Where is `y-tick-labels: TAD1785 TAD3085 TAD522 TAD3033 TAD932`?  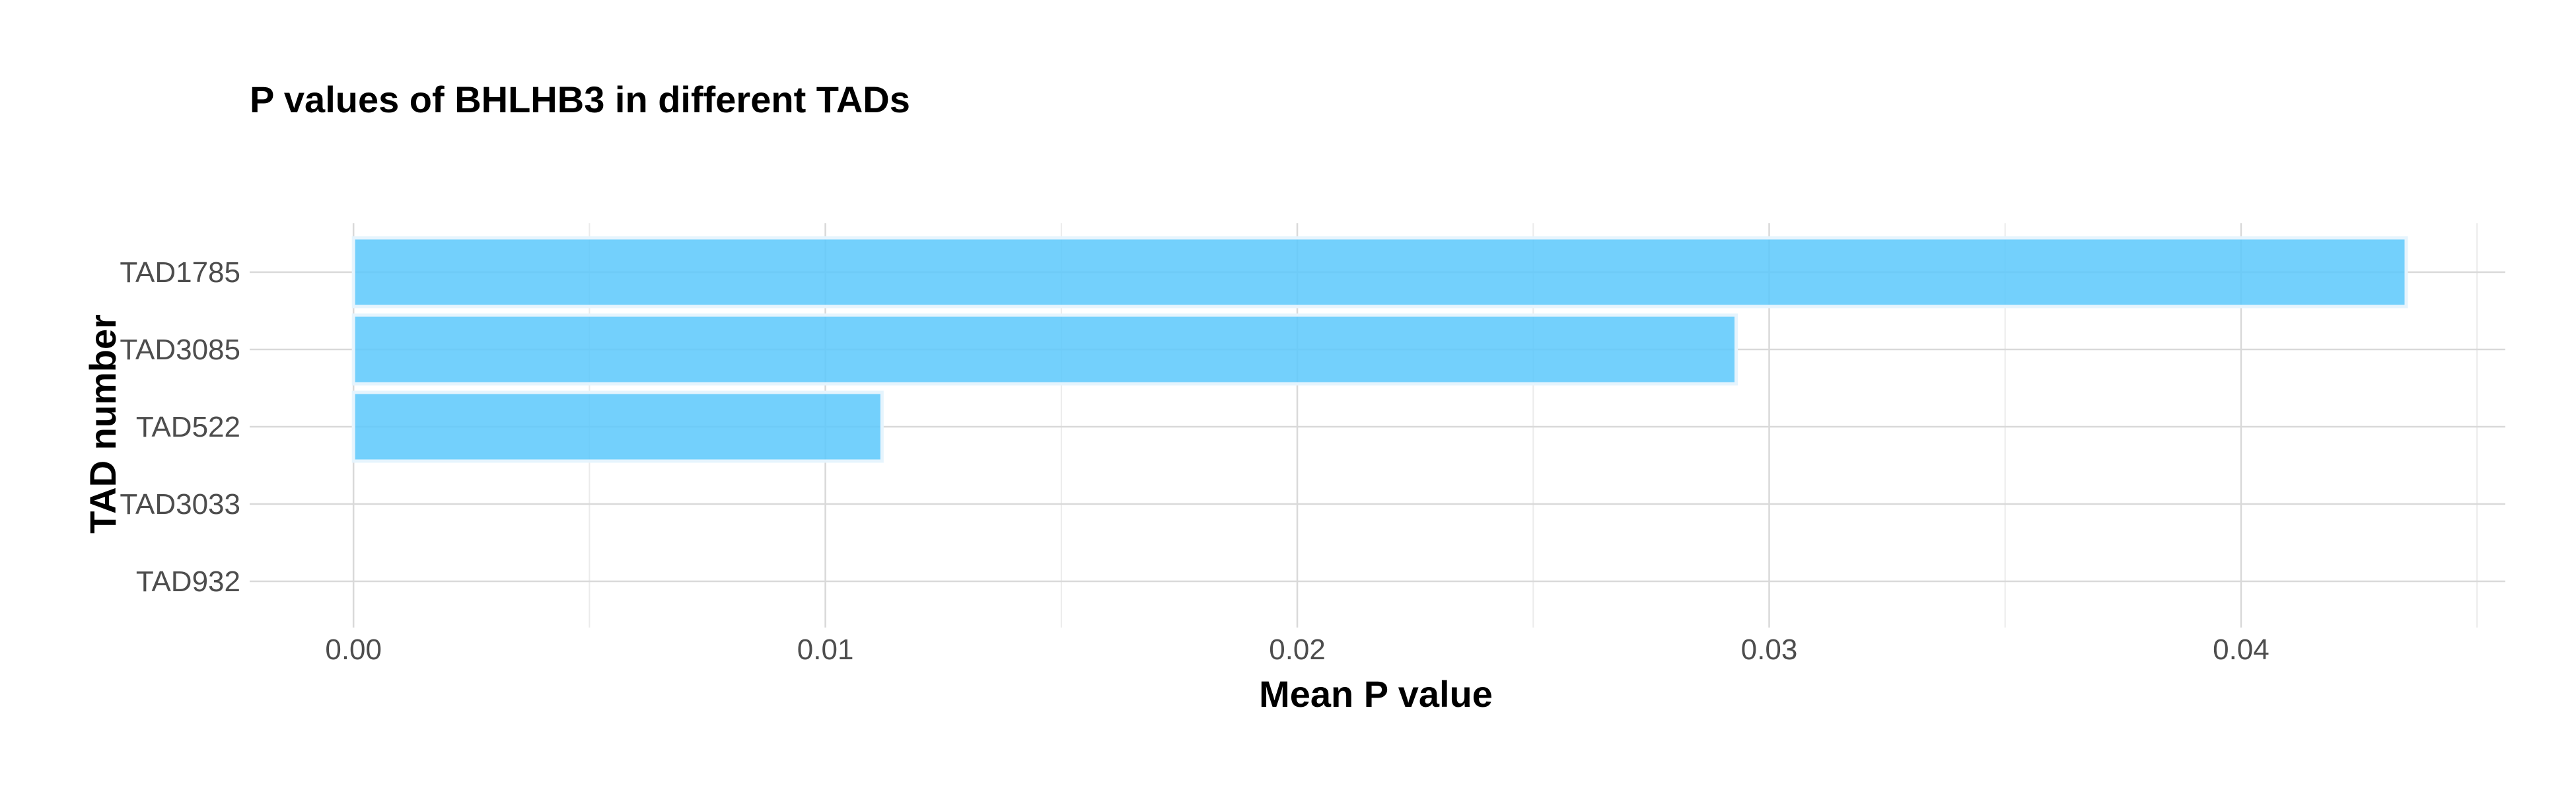 y-tick-labels: TAD1785 TAD3085 TAD522 TAD3033 TAD932 is located at coordinates (180, 427).